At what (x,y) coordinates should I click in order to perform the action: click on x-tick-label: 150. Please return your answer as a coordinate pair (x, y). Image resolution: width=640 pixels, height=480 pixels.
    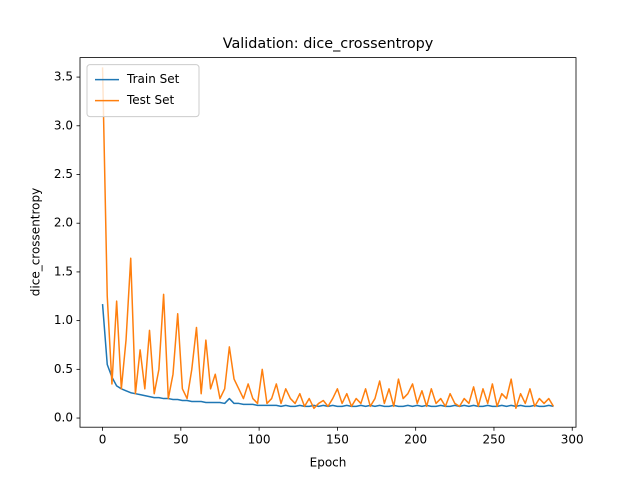
    Looking at the image, I should click on (337, 440).